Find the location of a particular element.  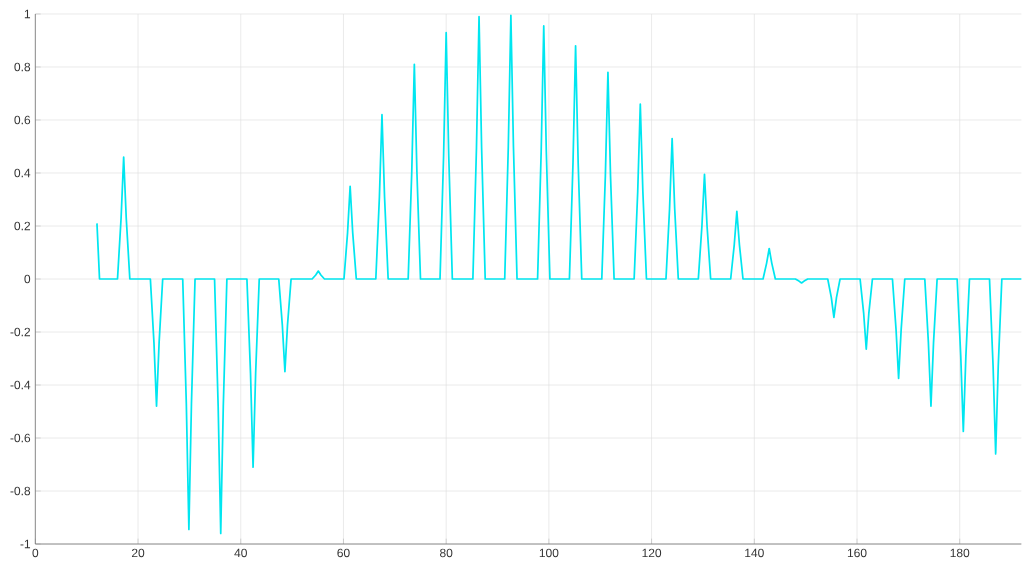

x-tick-label: 180 is located at coordinates (960, 553).